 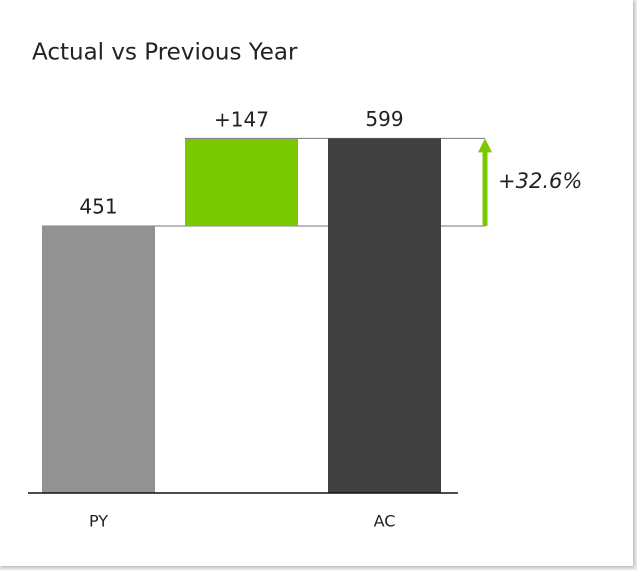 What do you see at coordinates (384, 119) in the screenshot?
I see `value-label: 599` at bounding box center [384, 119].